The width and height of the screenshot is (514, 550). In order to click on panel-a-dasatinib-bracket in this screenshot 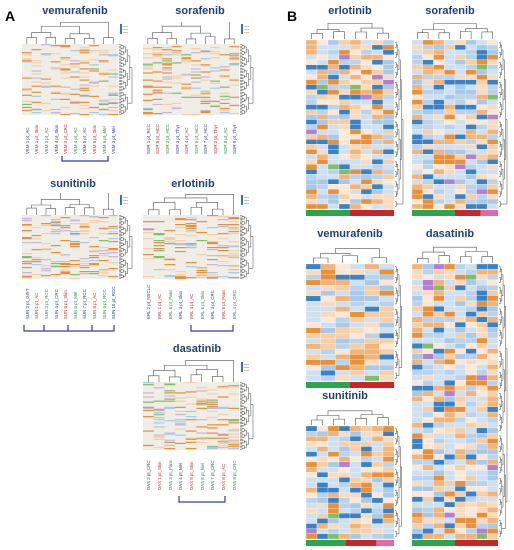, I will do `click(202, 499)`.